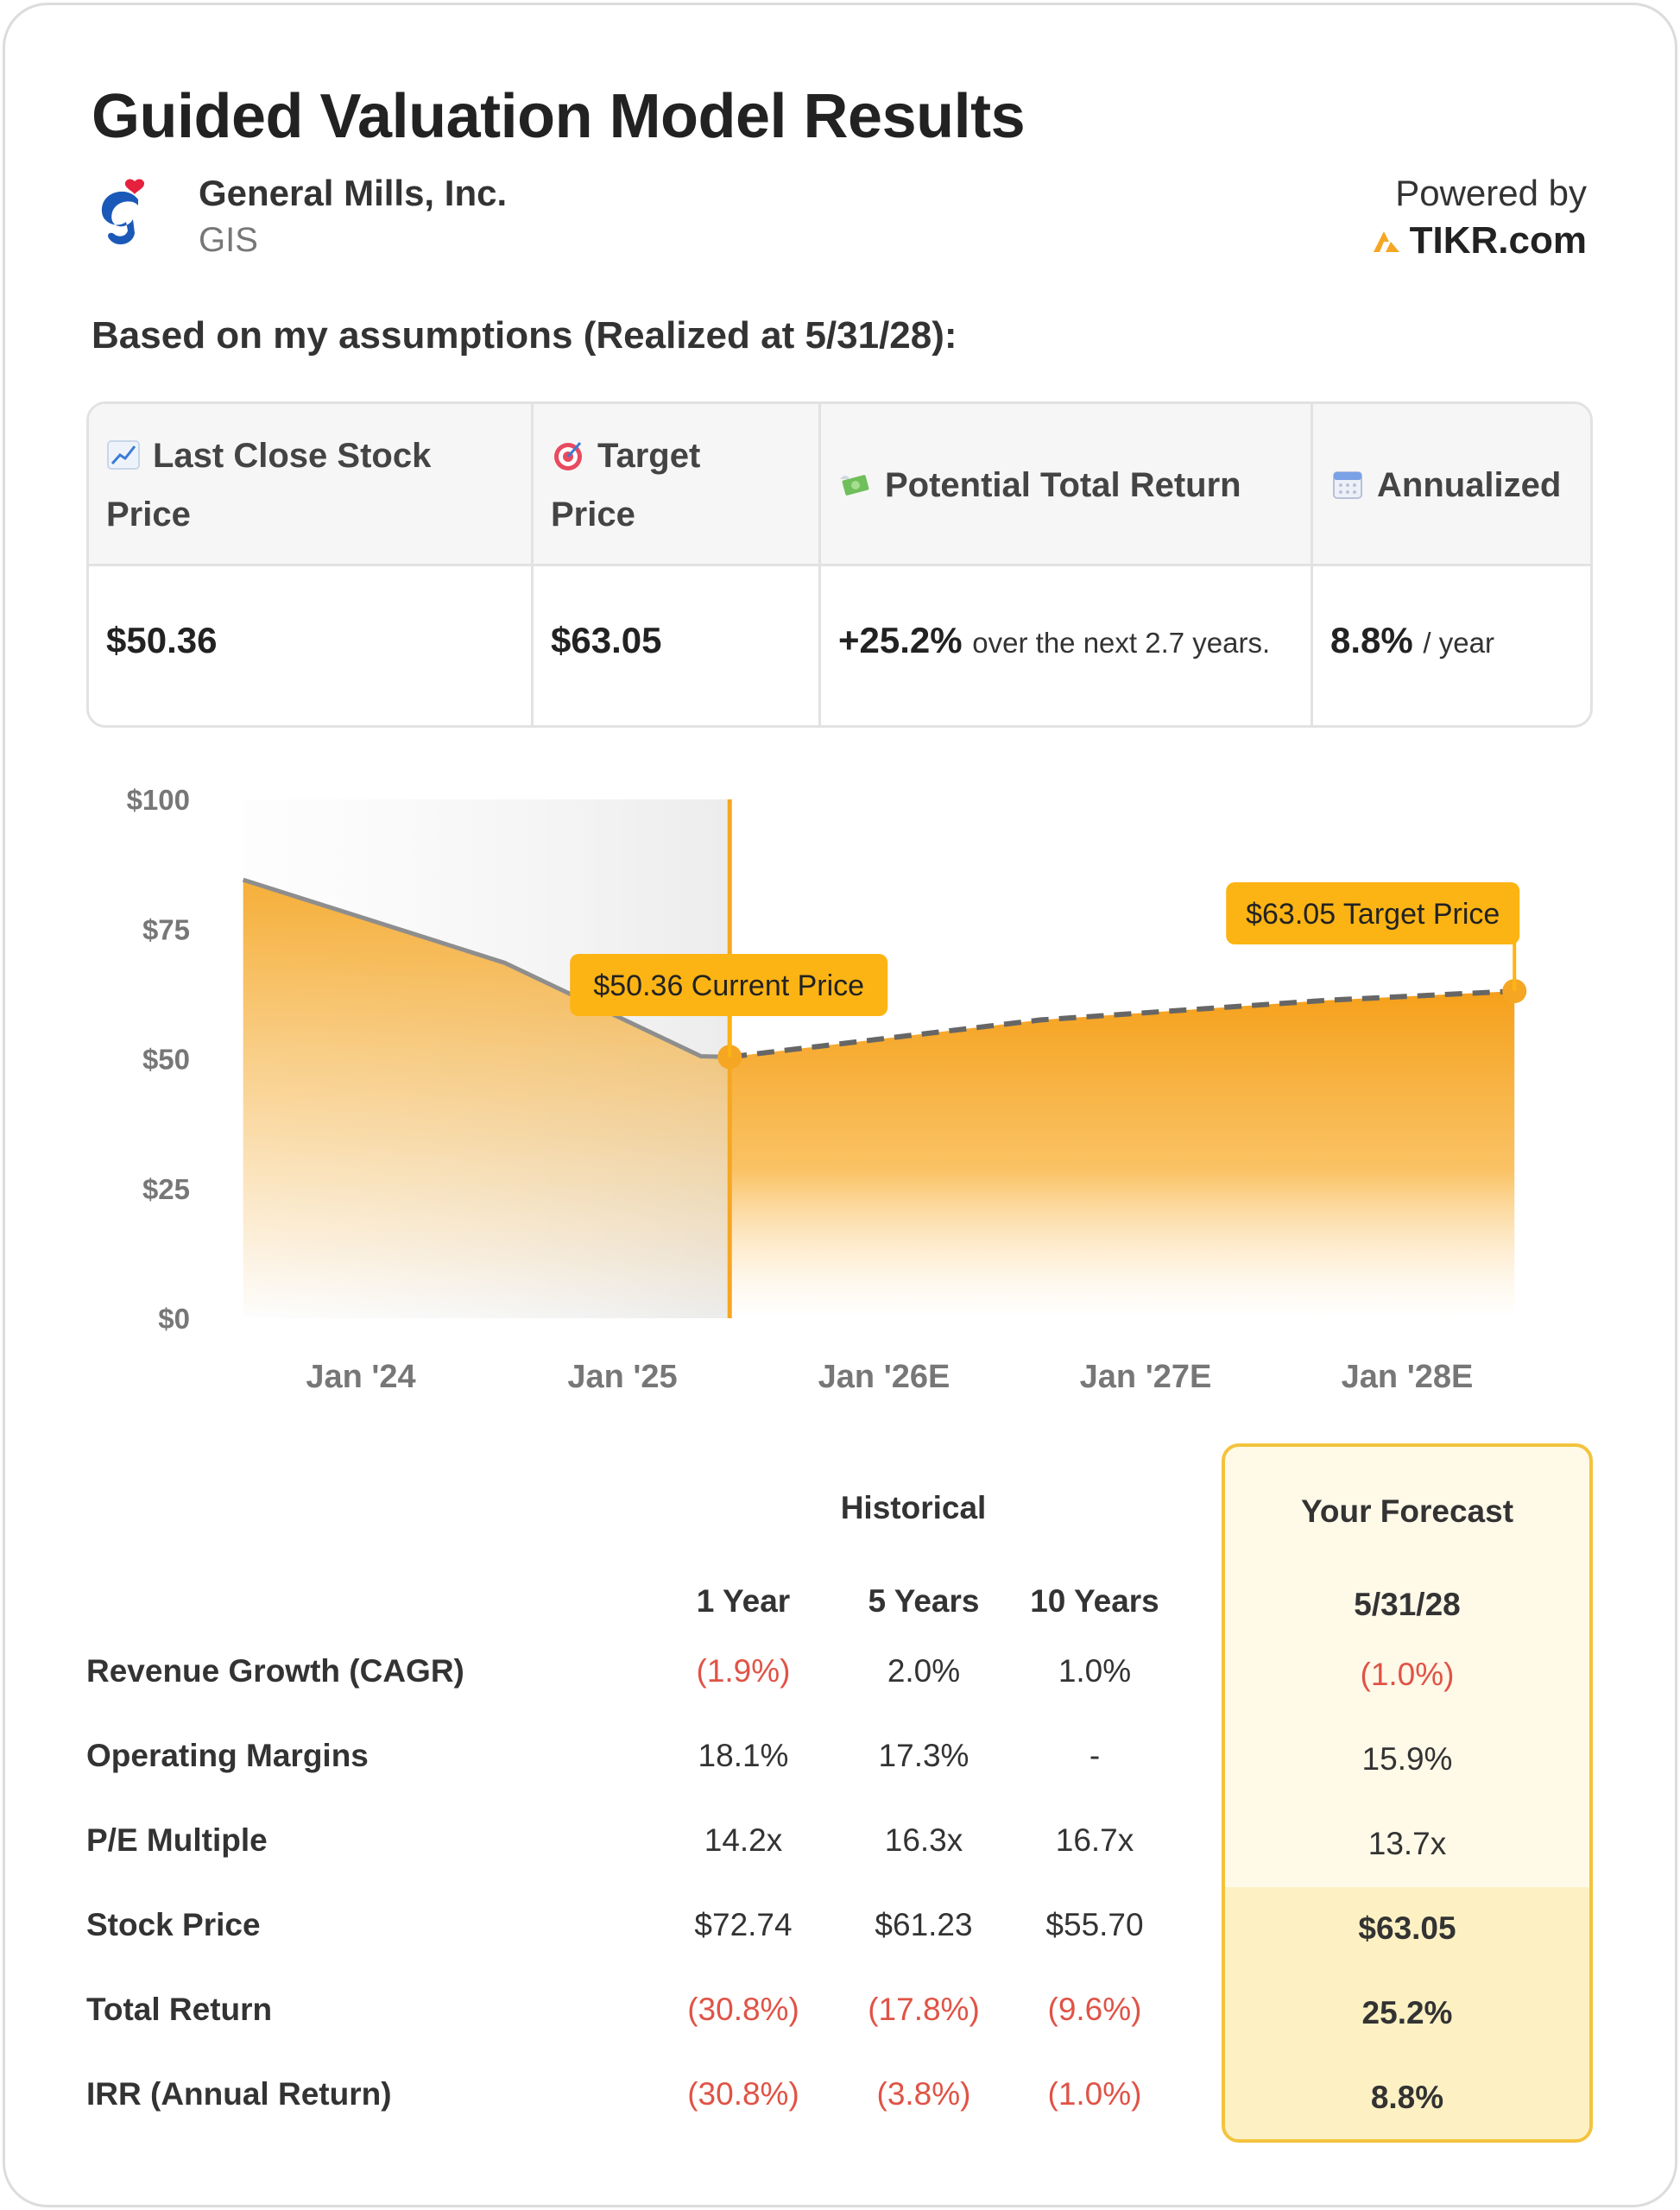 The image size is (1680, 2210). Describe the element at coordinates (1407, 1511) in the screenshot. I see `forecast-header: Your Forecast` at that location.